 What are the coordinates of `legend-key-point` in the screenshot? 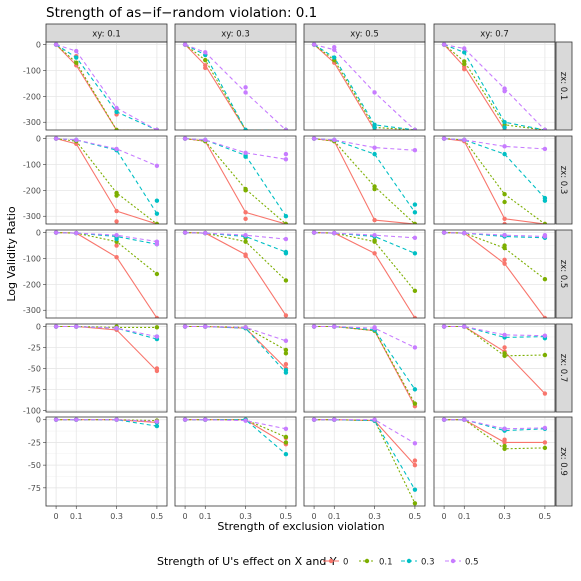 It's located at (331, 561).